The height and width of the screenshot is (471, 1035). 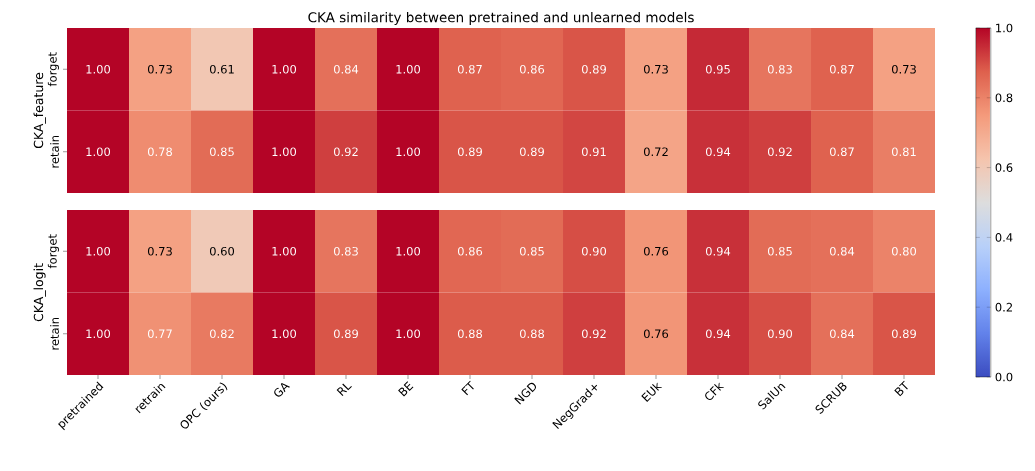 What do you see at coordinates (1004, 377) in the screenshot?
I see `color-bar-label: 0.0` at bounding box center [1004, 377].